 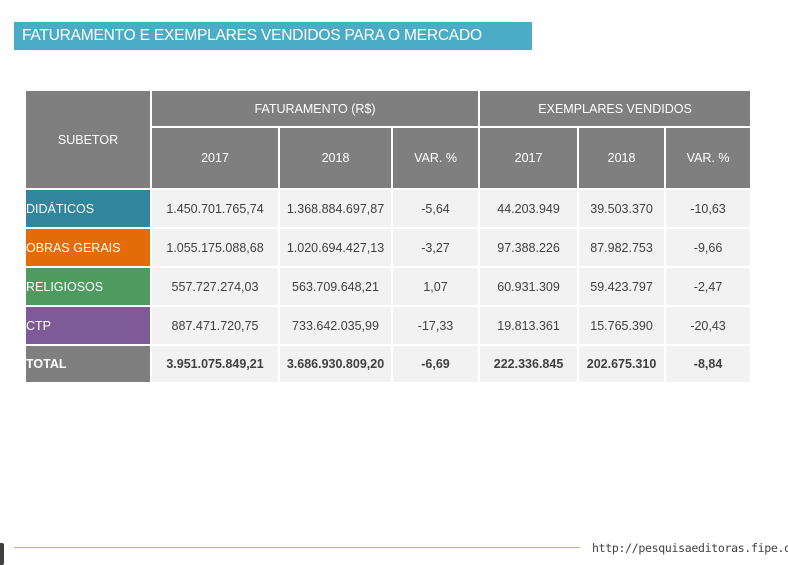 What do you see at coordinates (215, 247) in the screenshot?
I see `table-cell: 1.055.175.088,68` at bounding box center [215, 247].